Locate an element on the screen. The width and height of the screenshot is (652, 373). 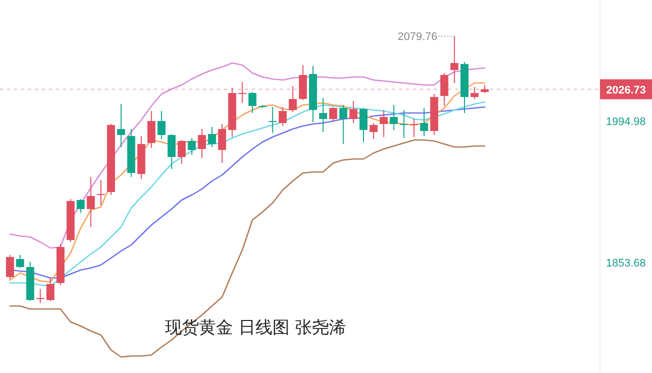
y-tick-label: 1994.98 is located at coordinates (626, 122).